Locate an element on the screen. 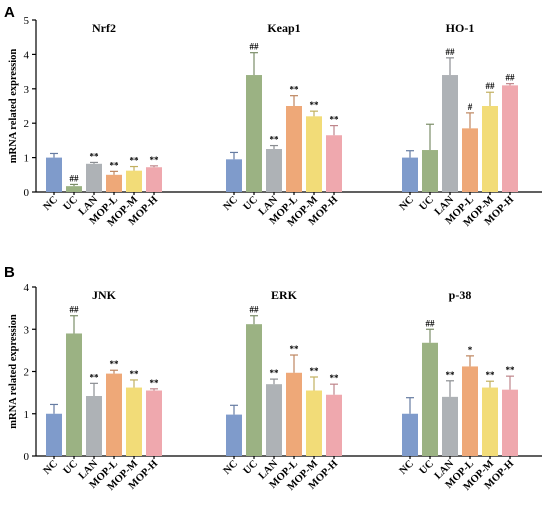 This screenshot has height=506, width=550. panel-letter: B is located at coordinates (9, 272).